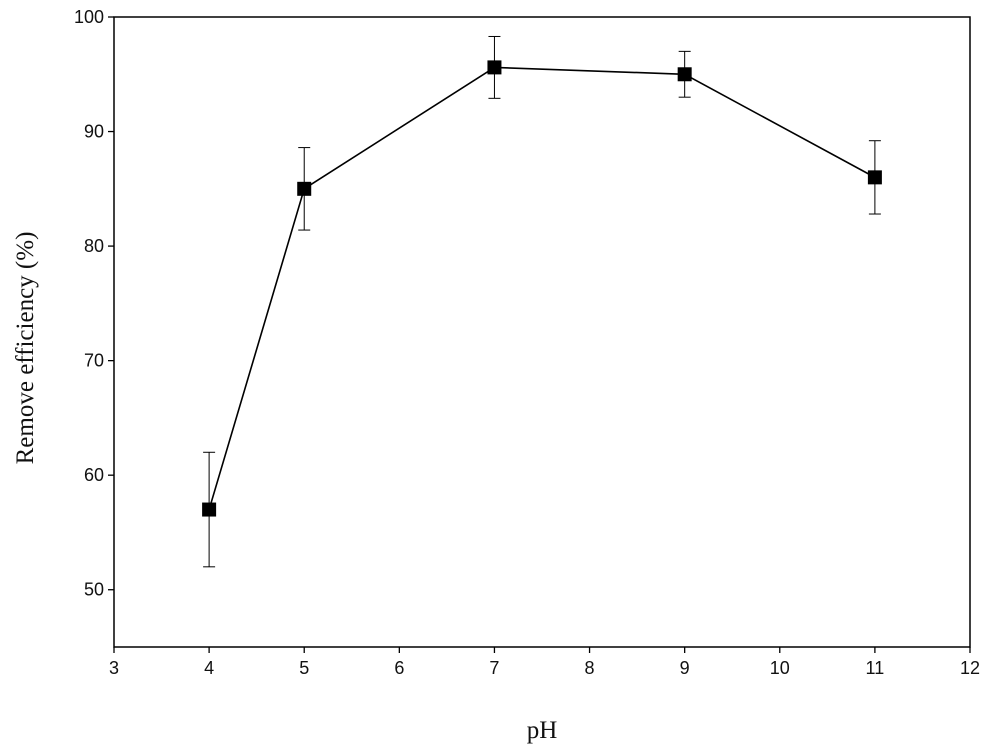  I want to click on x-tick-label: 7, so click(494, 668).